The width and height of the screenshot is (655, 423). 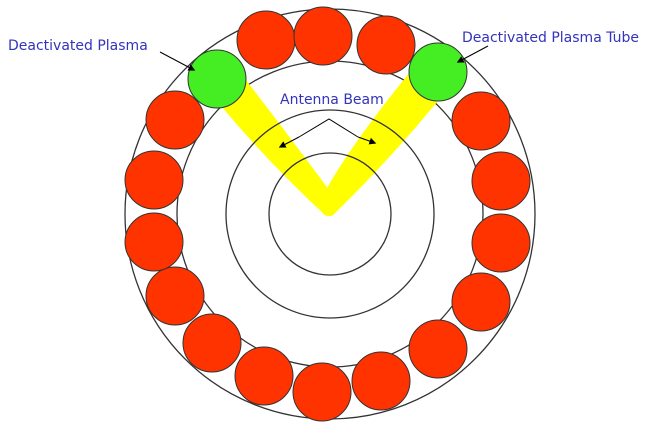 I want to click on beam-label-arrow-right, so click(x=367, y=140).